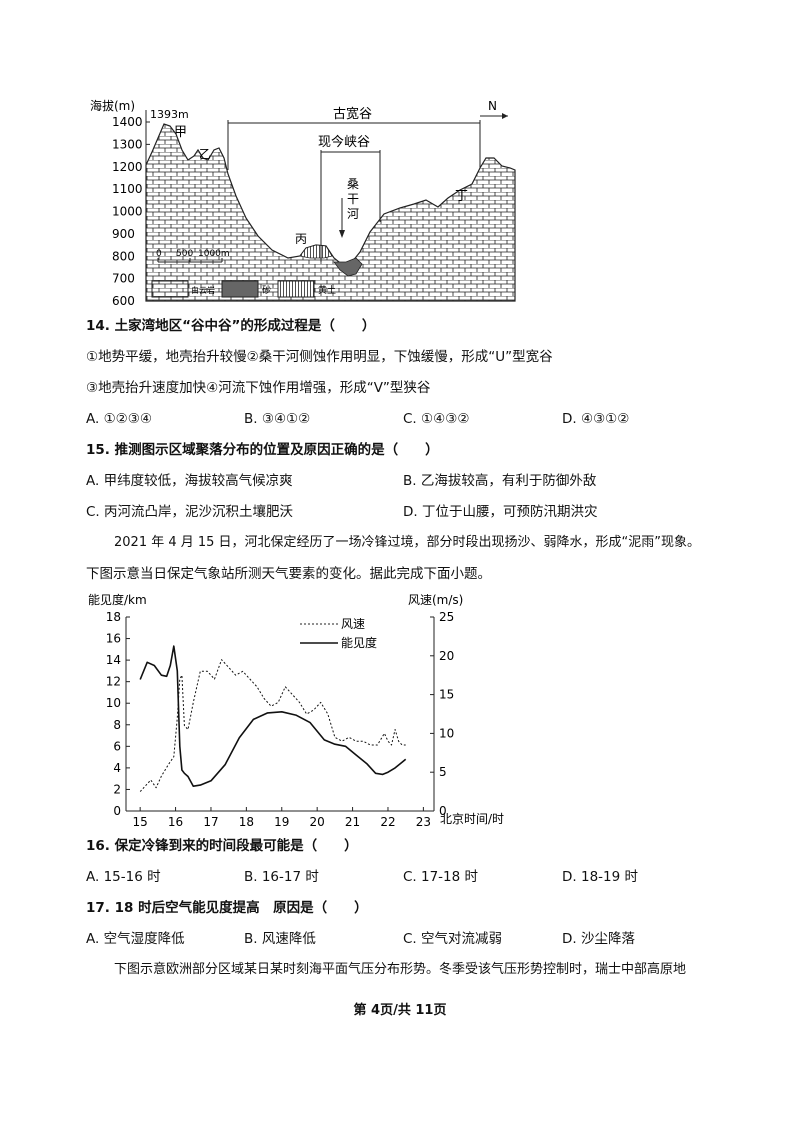 Image resolution: width=800 pixels, height=1132 pixels. I want to click on q15-option-b: B. 乙海拔较高，有利于防御外敌, so click(500, 481).